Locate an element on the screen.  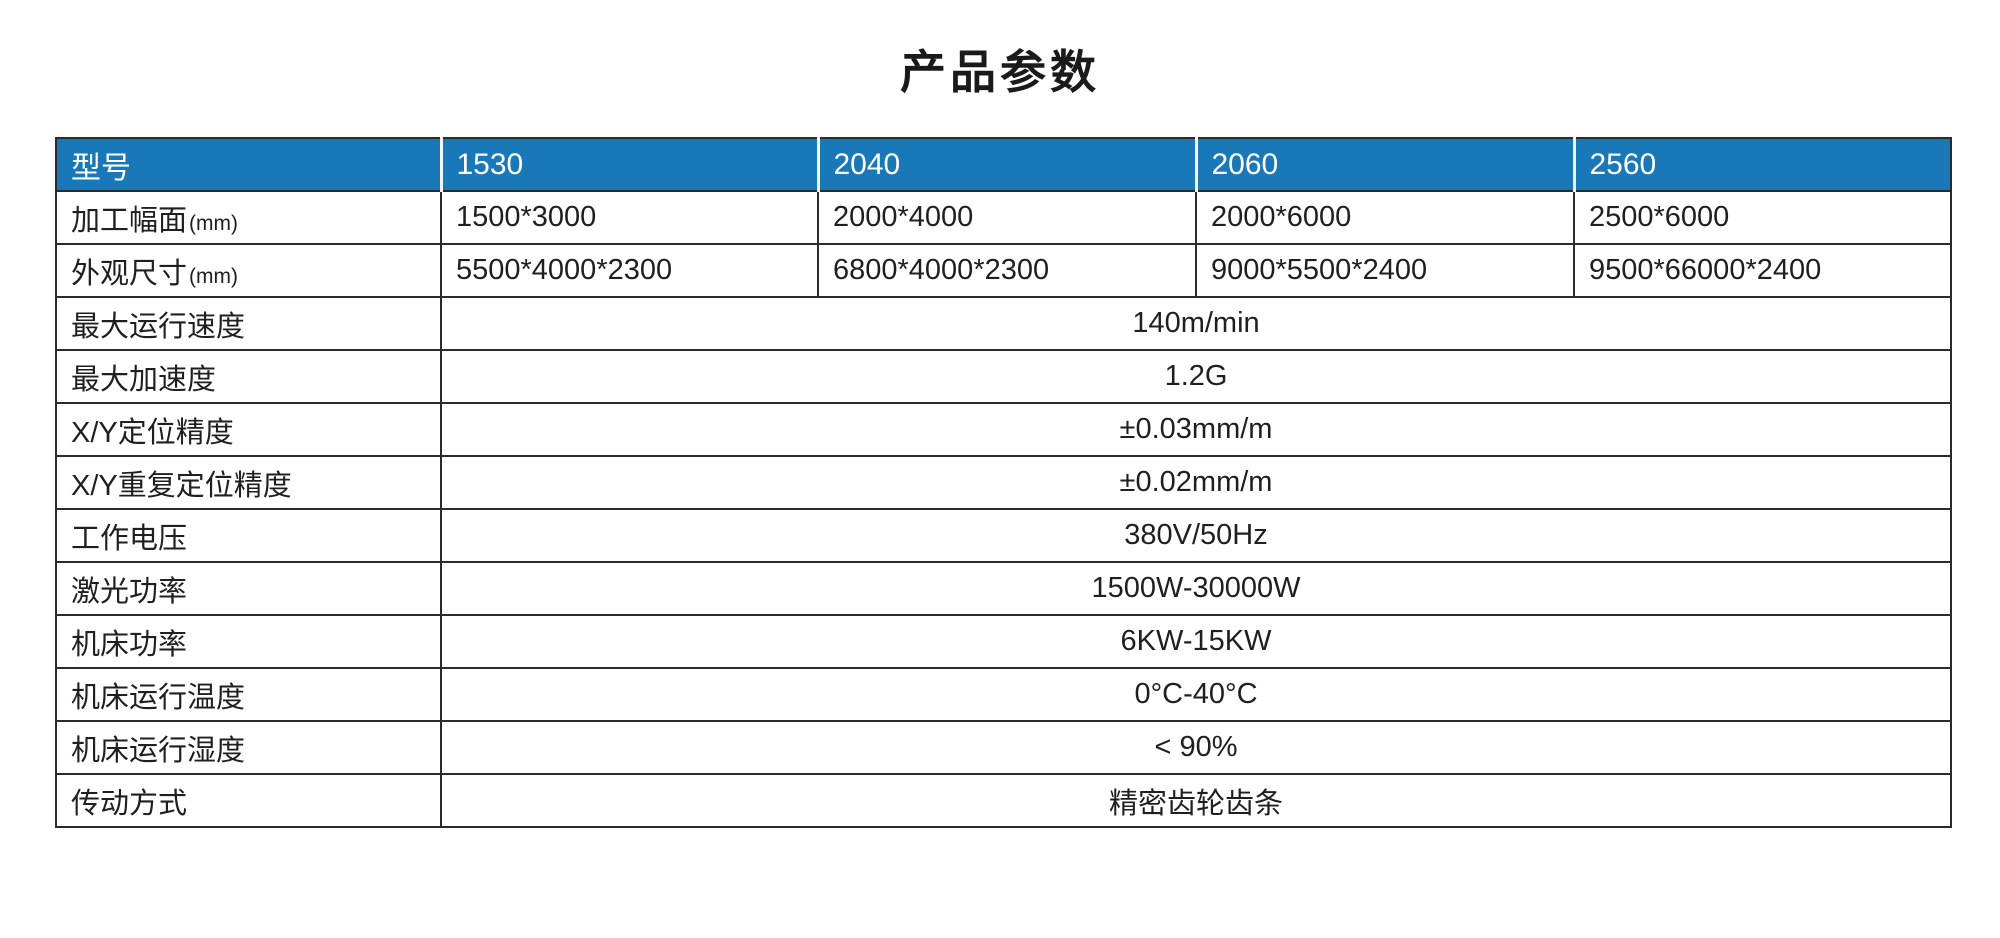
header-model-2040: 2040 is located at coordinates (1006, 164).